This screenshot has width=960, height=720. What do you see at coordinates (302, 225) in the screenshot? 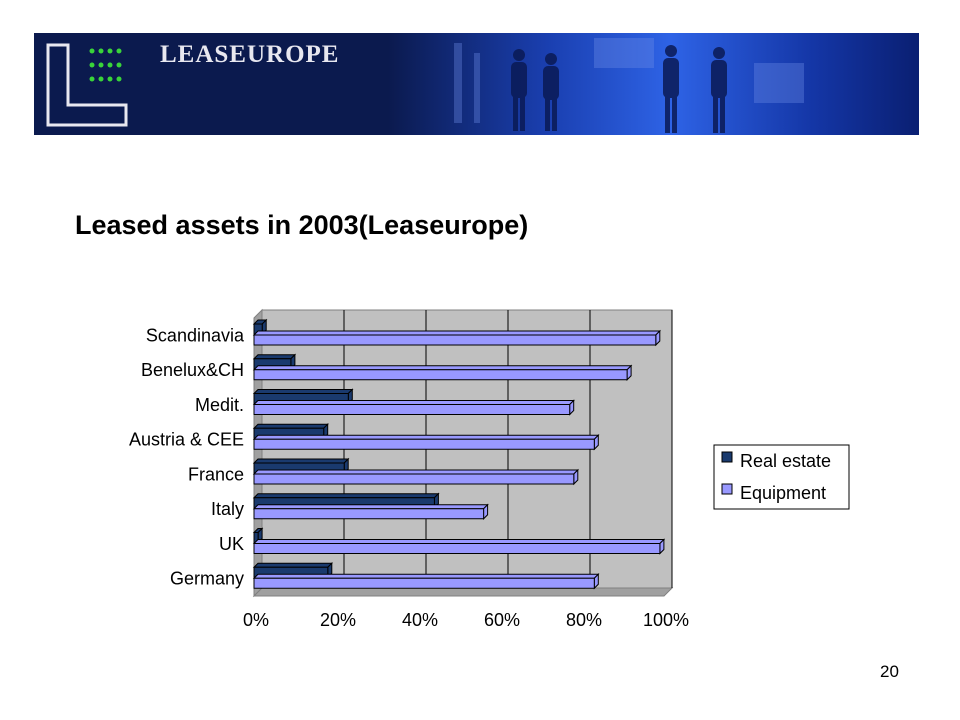
I see `slide-title: Leased assets in 2003(Leaseurope)` at bounding box center [302, 225].